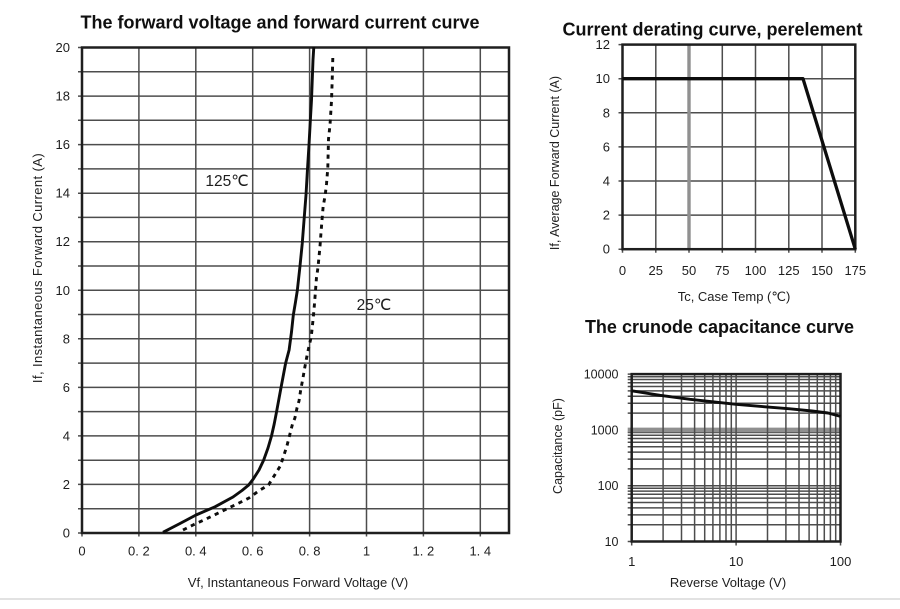 The image size is (900, 609). What do you see at coordinates (555, 163) in the screenshot?
I see `svg-text:If, Average Forward Current (A: If, Average Forward Current (A)` at bounding box center [555, 163].